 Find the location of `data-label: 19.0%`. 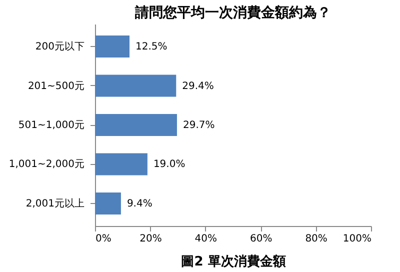

data-label: 19.0% is located at coordinates (169, 164).